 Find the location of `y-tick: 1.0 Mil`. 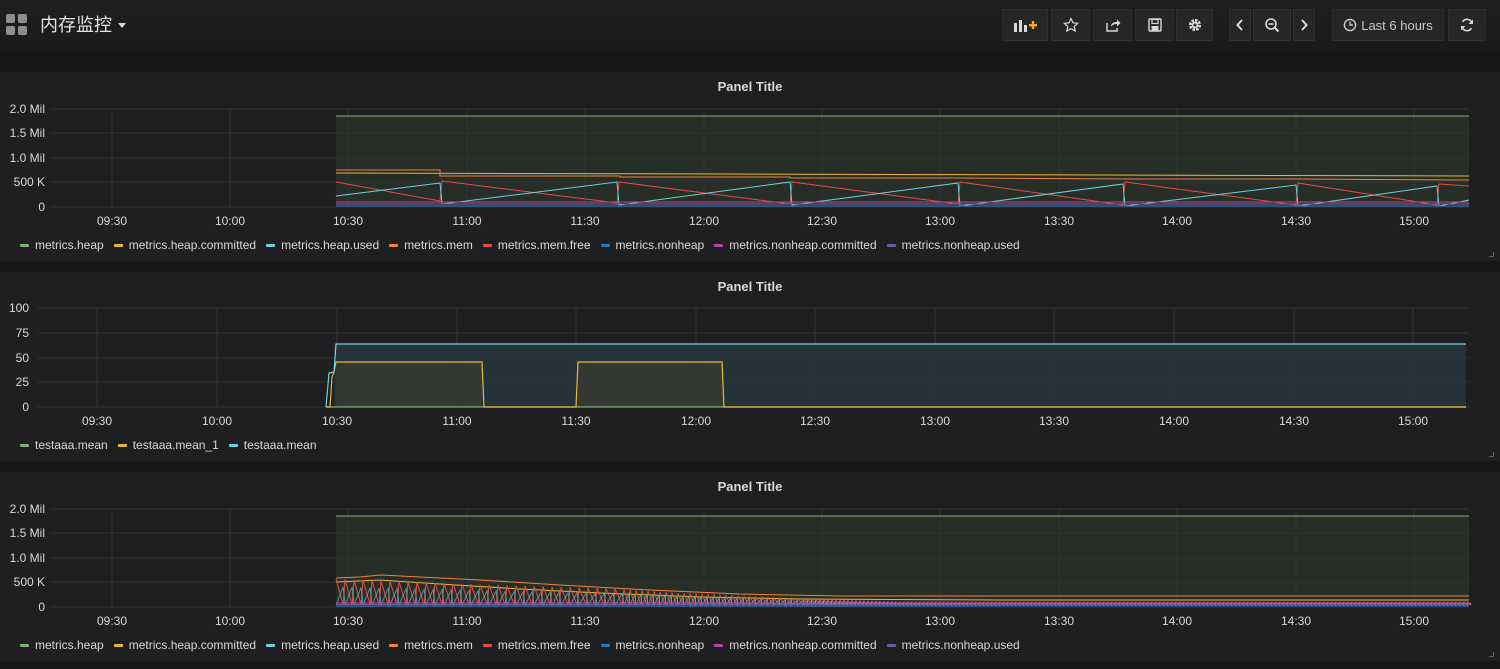

y-tick: 1.0 Mil is located at coordinates (27, 558).